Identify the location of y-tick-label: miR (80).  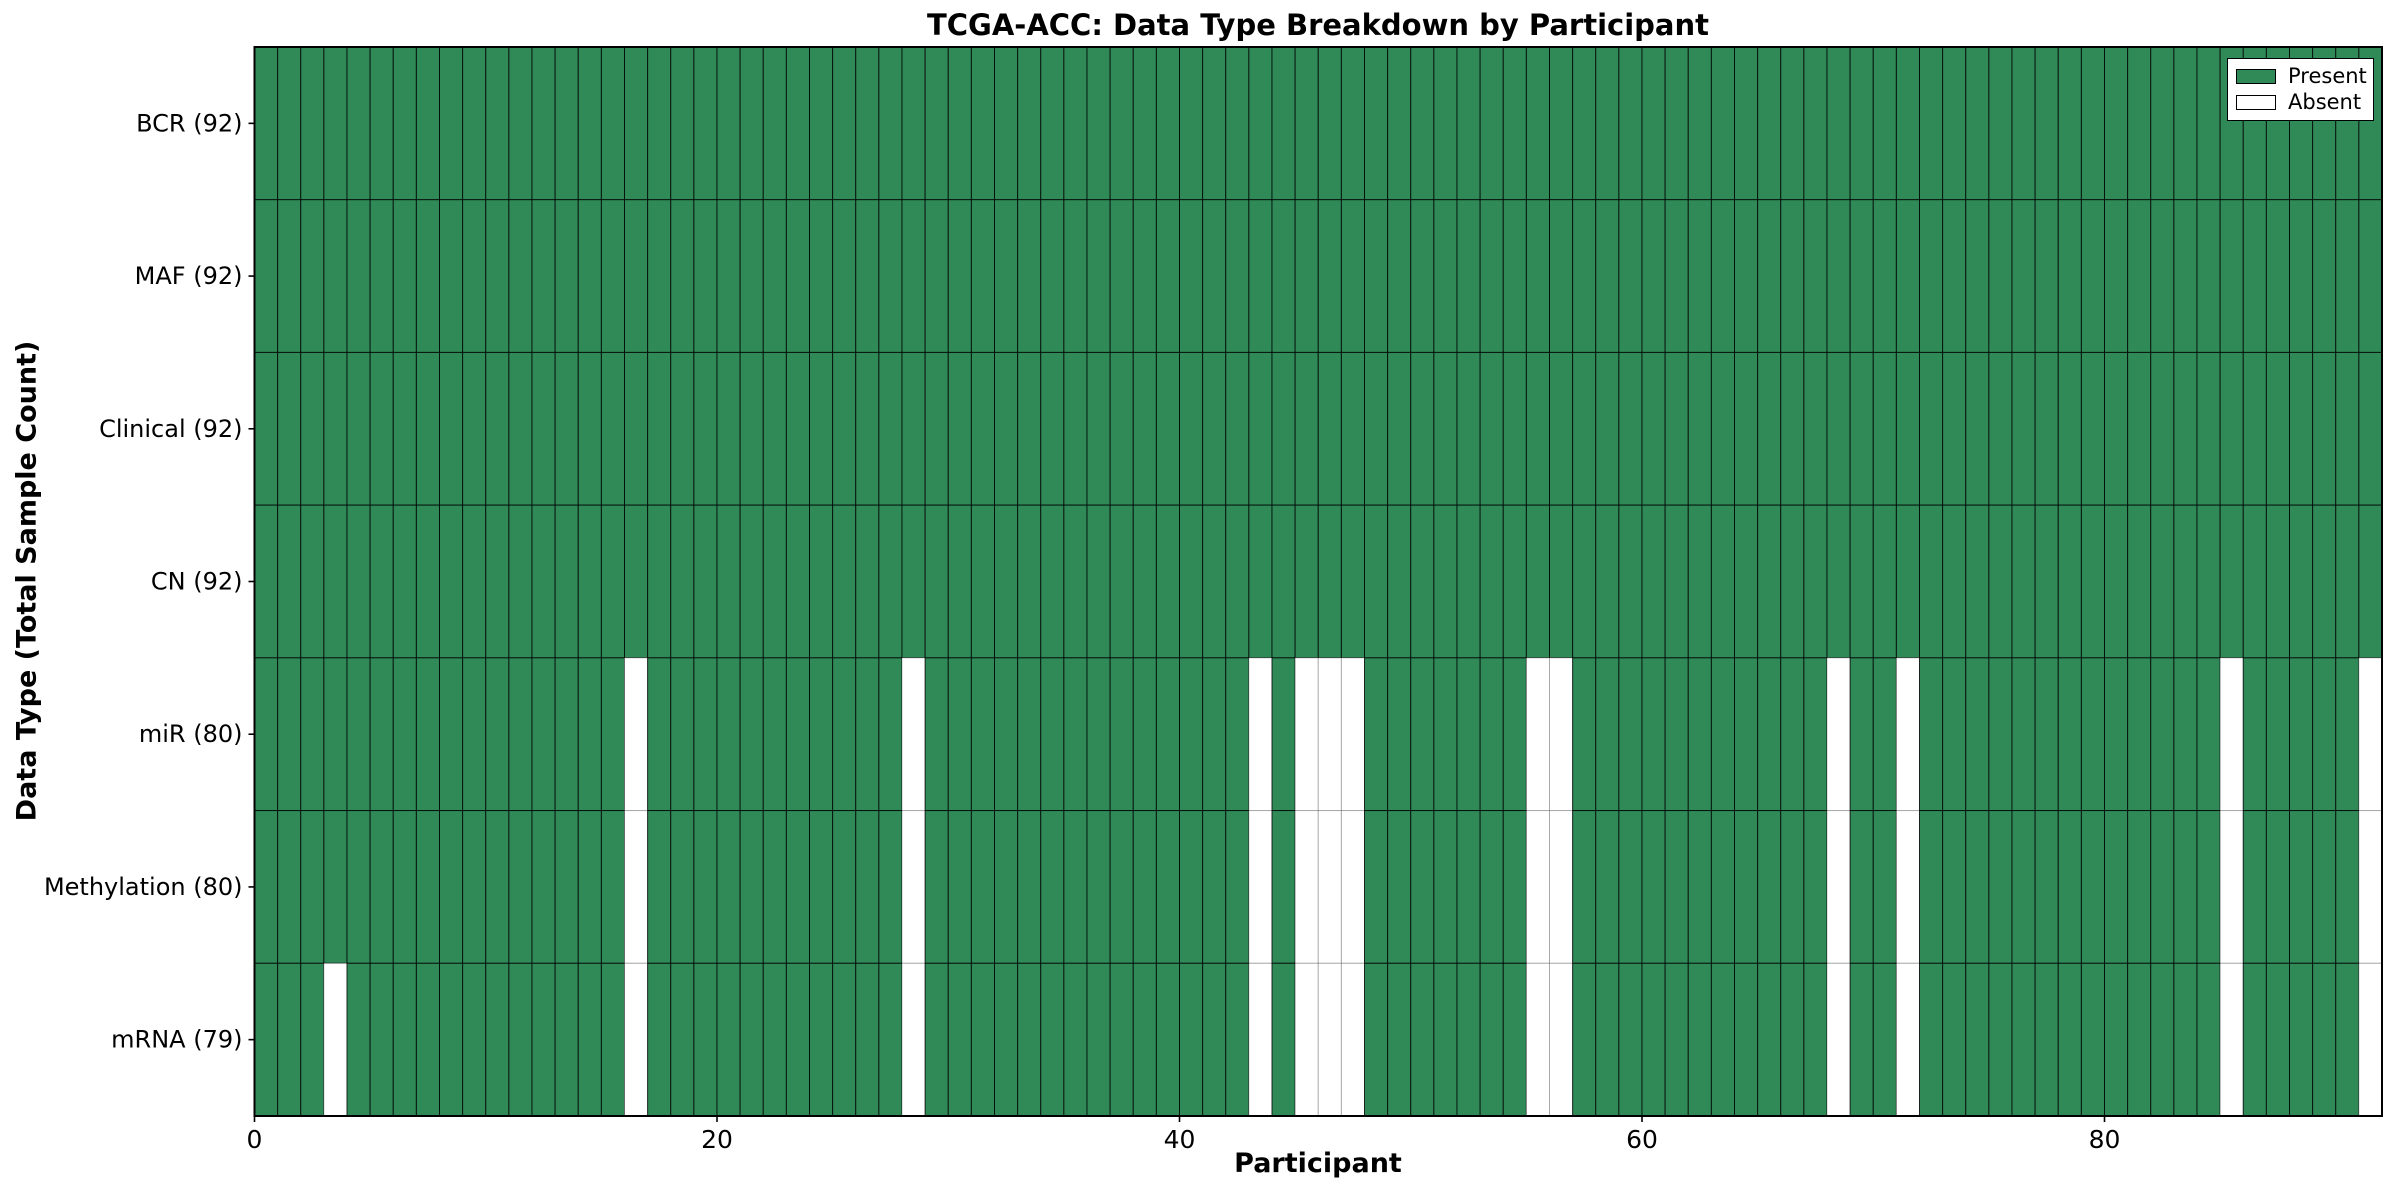
(191, 734).